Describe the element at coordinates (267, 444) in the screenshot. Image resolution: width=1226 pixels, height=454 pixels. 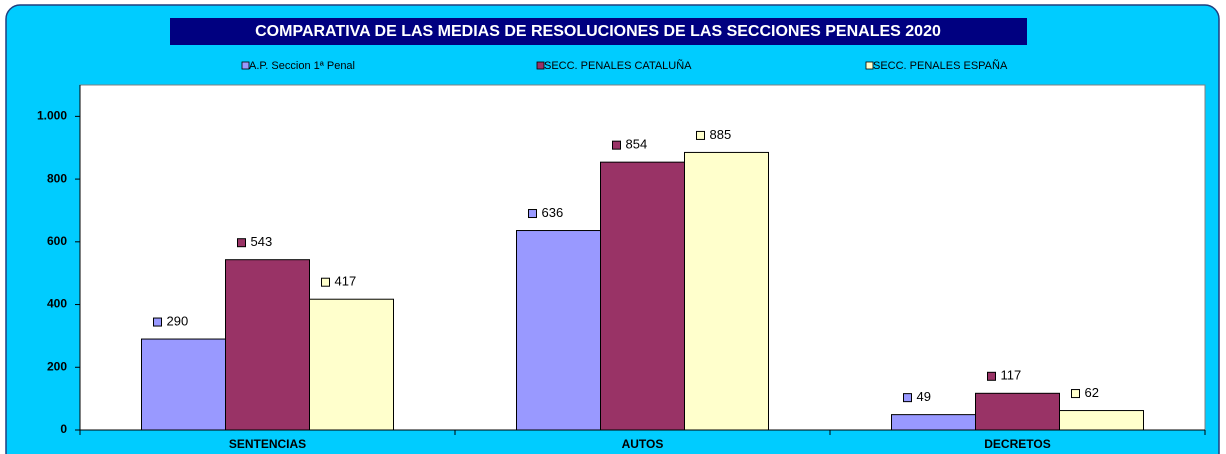
I see `x-tick-label: SENTENCIAS` at that location.